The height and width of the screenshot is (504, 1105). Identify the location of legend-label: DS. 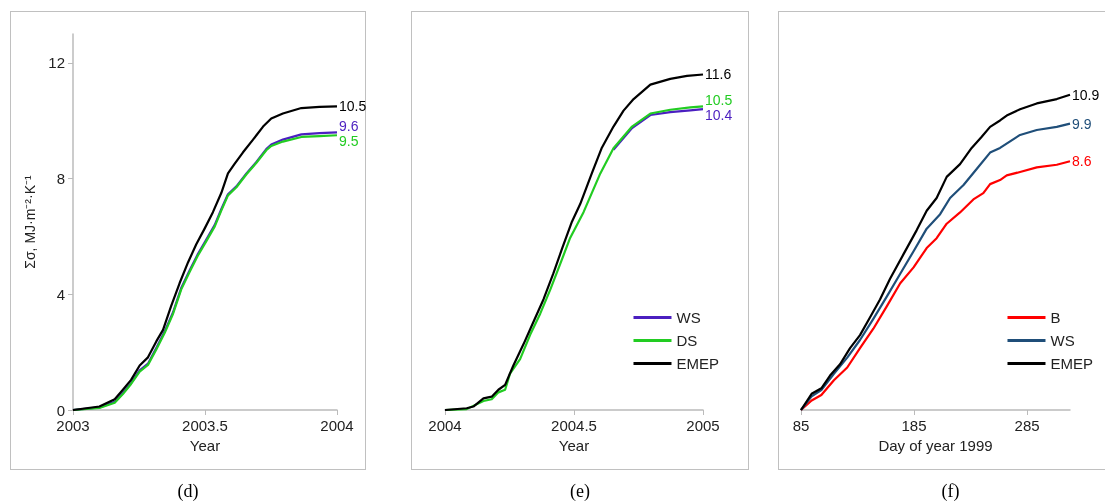
(687, 340).